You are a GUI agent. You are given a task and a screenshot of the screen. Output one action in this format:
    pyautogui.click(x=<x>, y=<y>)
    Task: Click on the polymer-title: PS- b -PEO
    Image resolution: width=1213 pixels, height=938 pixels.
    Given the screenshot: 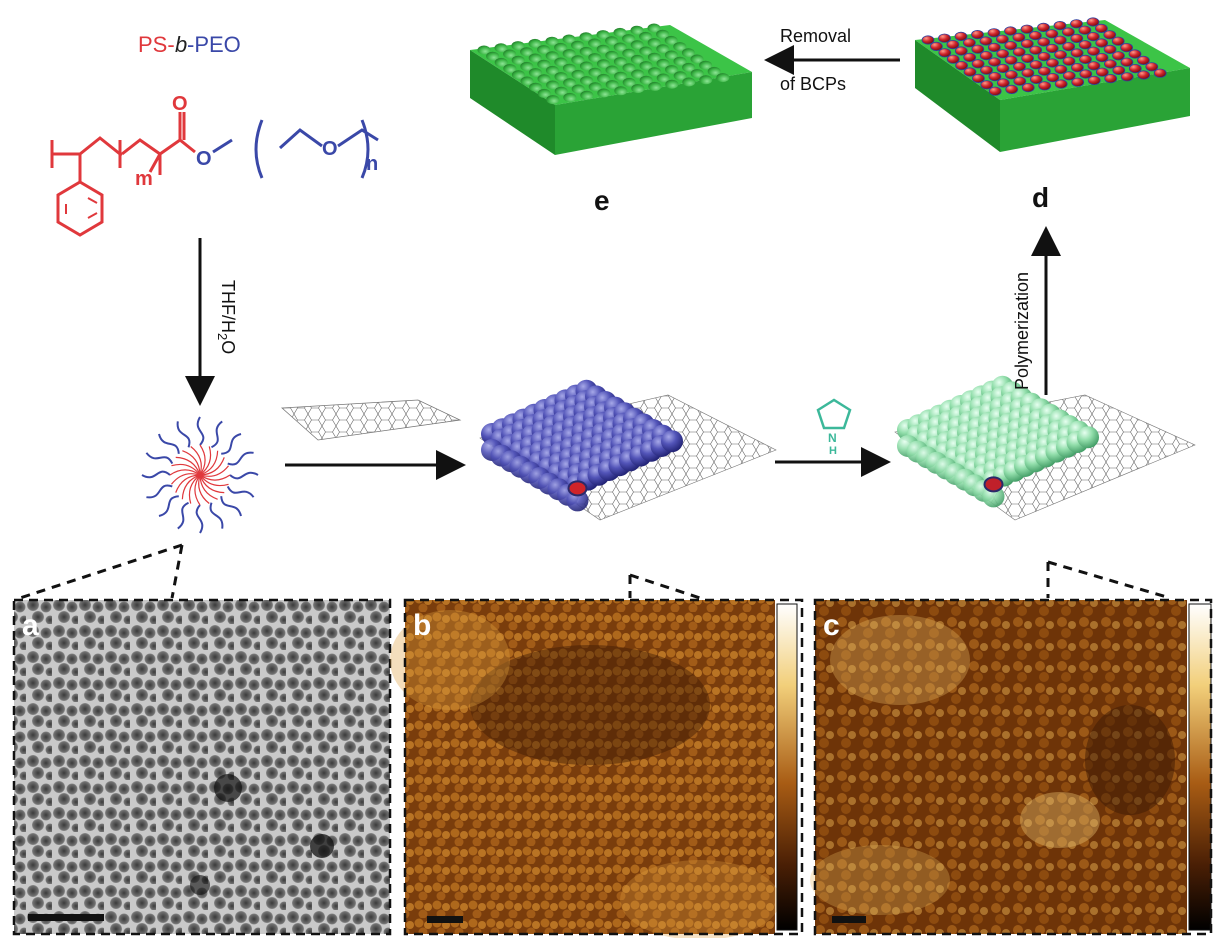 What is the action you would take?
    pyautogui.click(x=189, y=44)
    